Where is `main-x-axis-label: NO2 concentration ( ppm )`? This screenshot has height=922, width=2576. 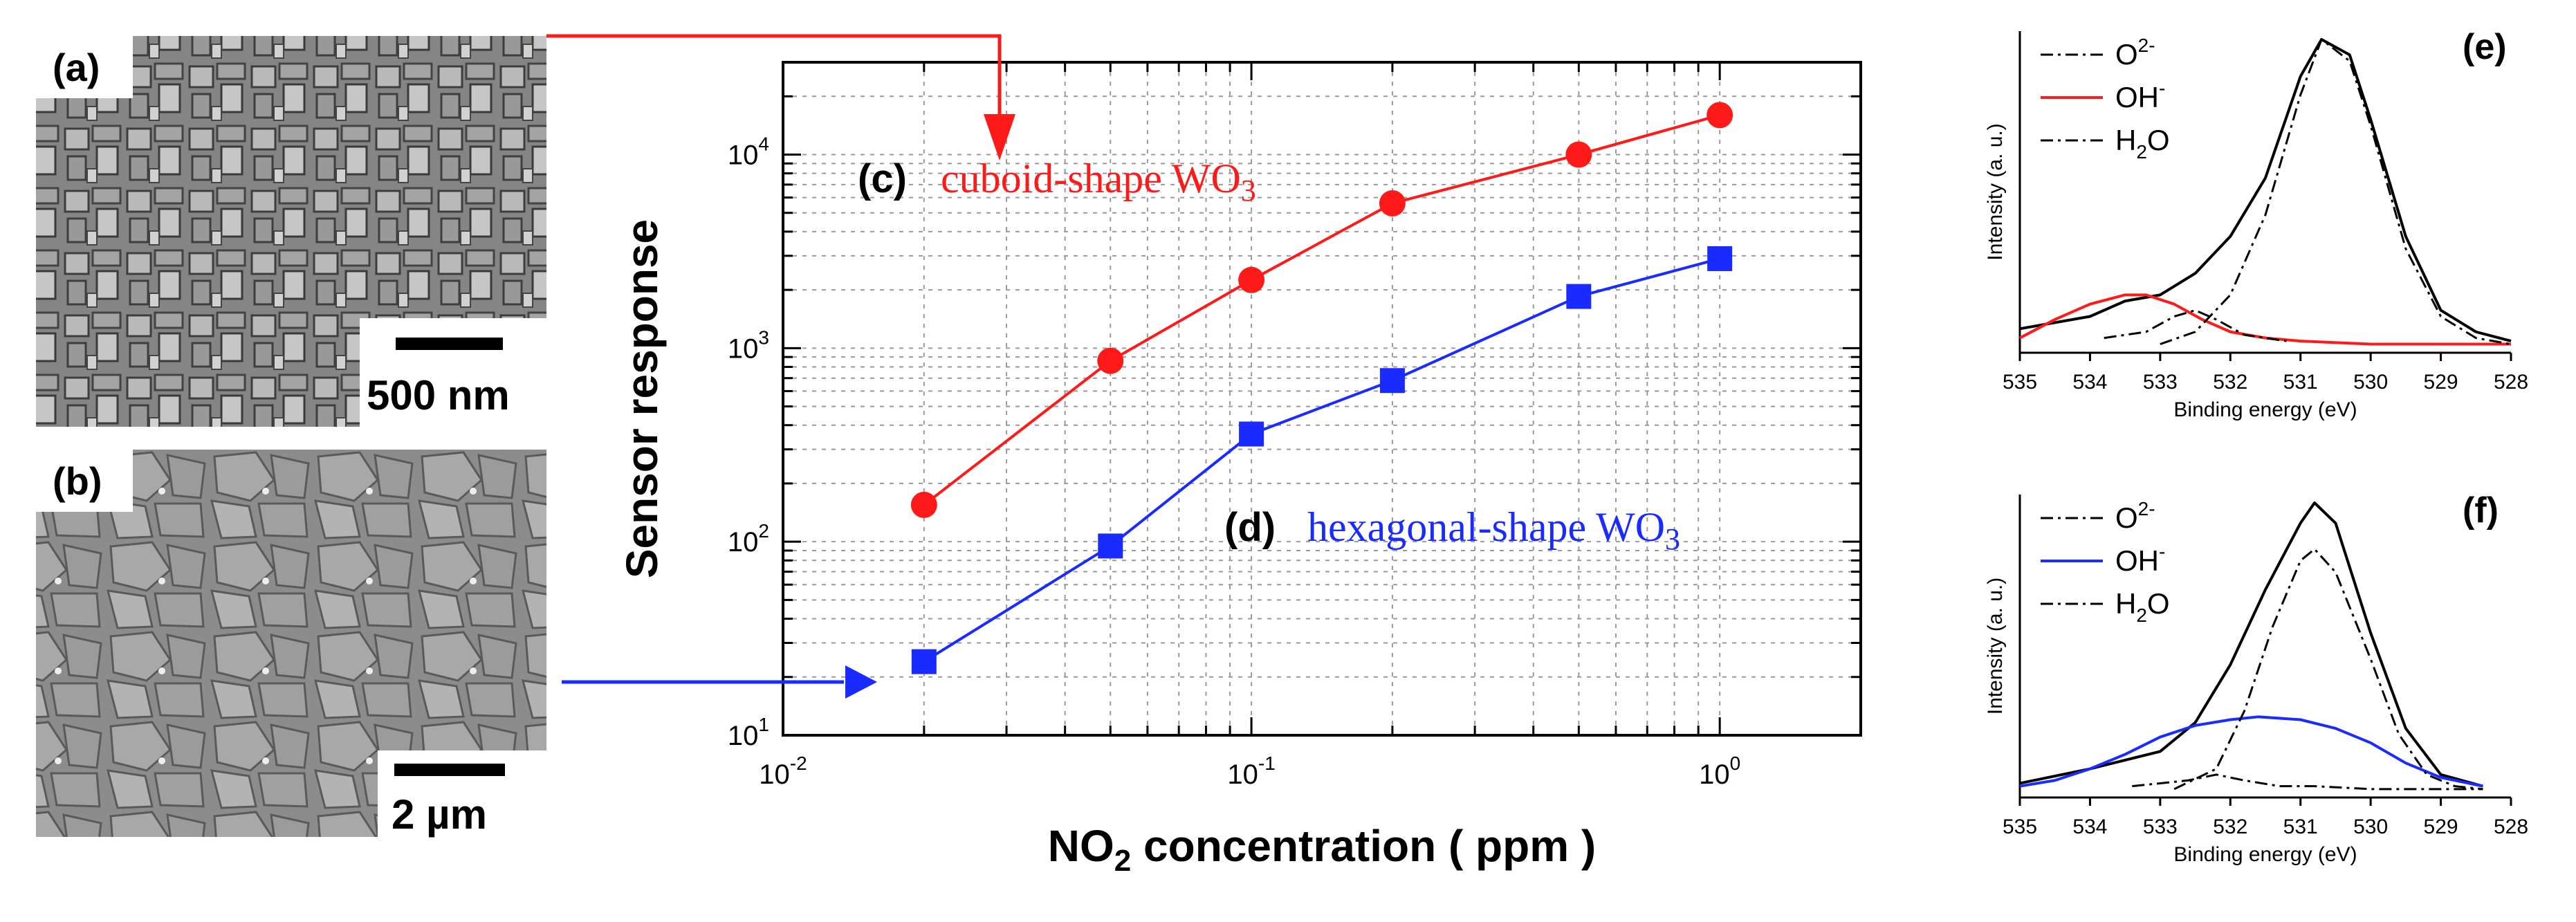 main-x-axis-label: NO2 concentration ( ppm ) is located at coordinates (1322, 849).